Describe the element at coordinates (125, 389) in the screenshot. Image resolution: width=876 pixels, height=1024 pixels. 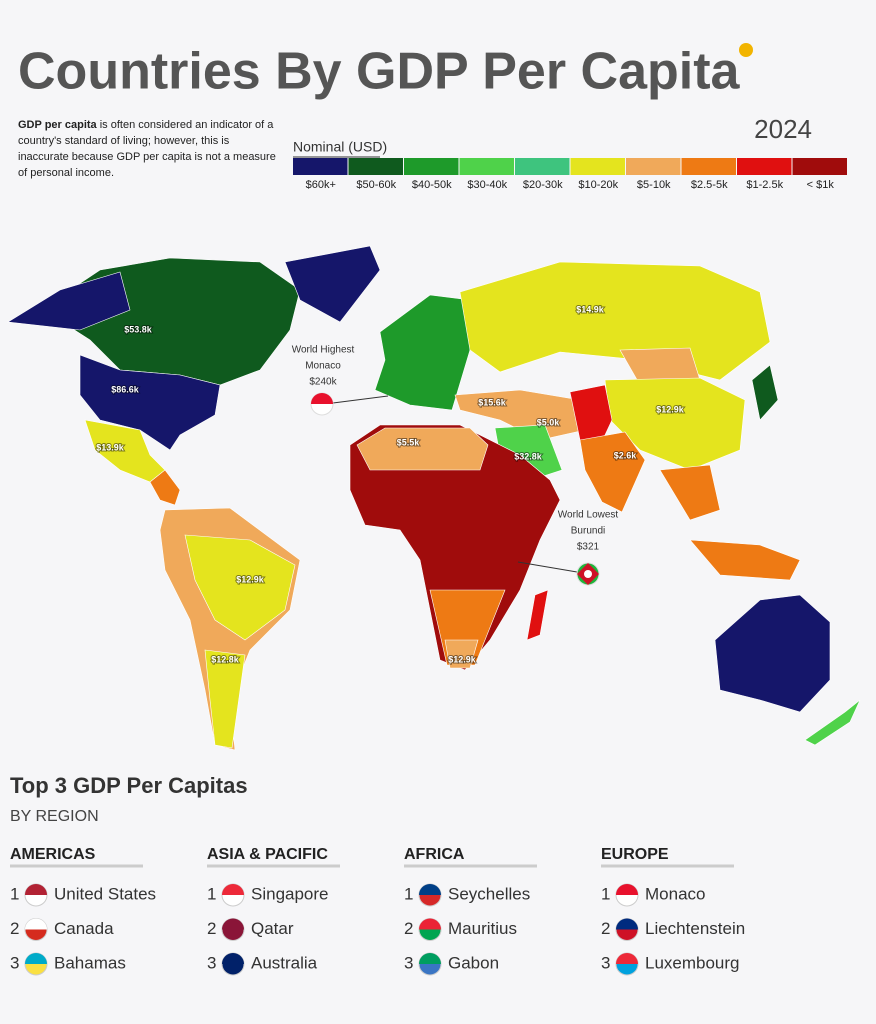
I see `map-label: $86.6k` at that location.